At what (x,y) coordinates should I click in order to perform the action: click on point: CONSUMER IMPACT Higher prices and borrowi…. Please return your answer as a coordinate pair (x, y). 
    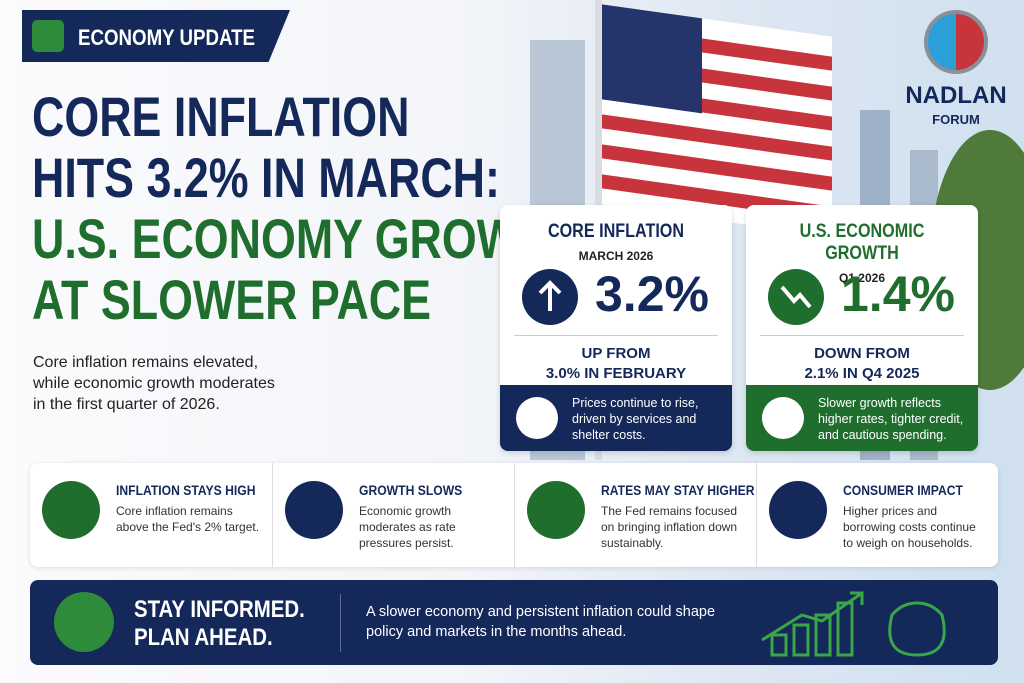
    Looking at the image, I should click on (877, 515).